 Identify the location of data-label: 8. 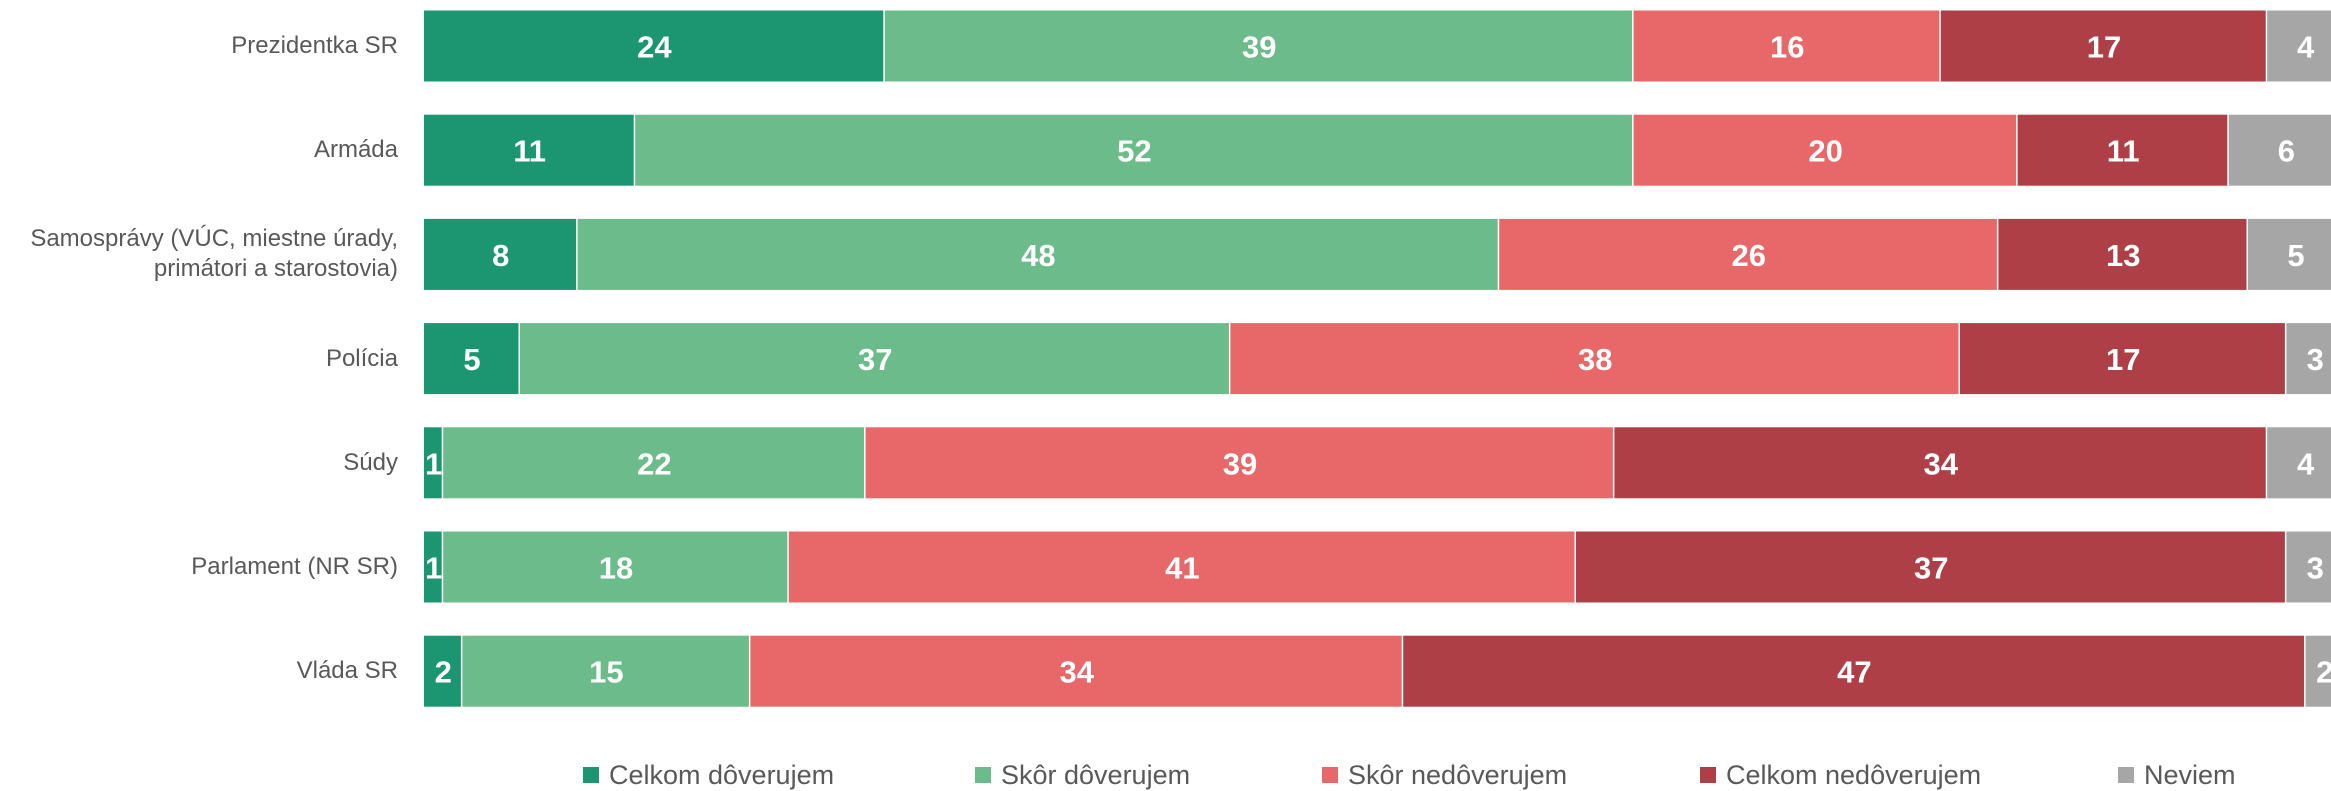
(500, 255).